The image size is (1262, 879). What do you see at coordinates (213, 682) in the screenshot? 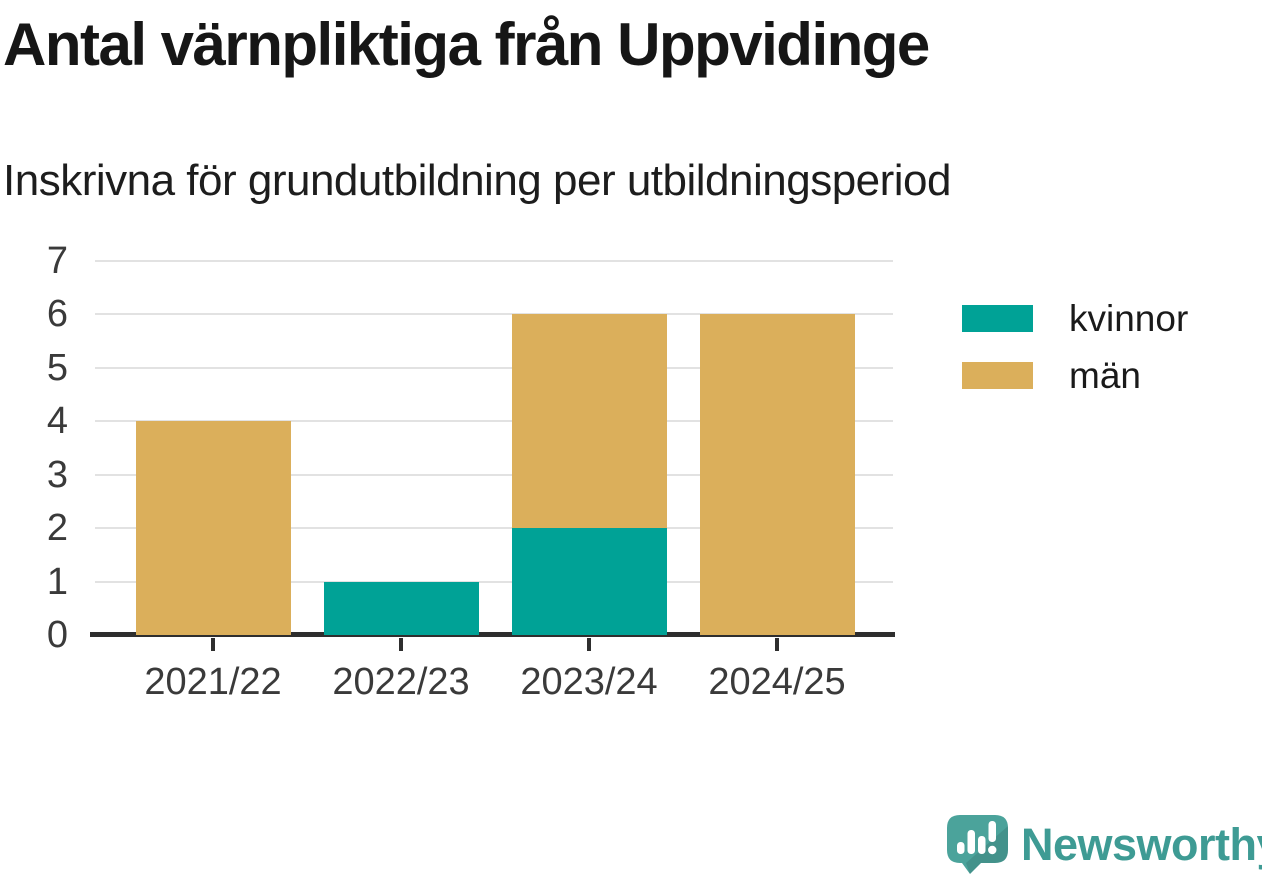
I see `x-tick-label-2021-22: 2021/22` at bounding box center [213, 682].